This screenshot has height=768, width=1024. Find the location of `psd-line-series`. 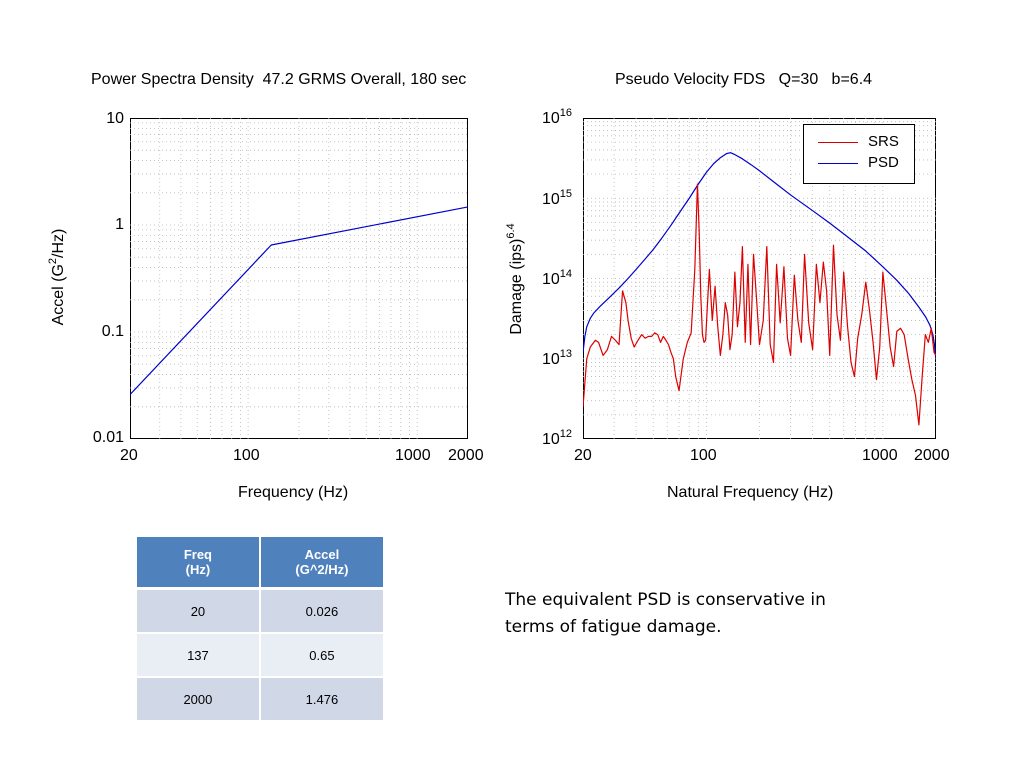

psd-line-series is located at coordinates (299, 301).